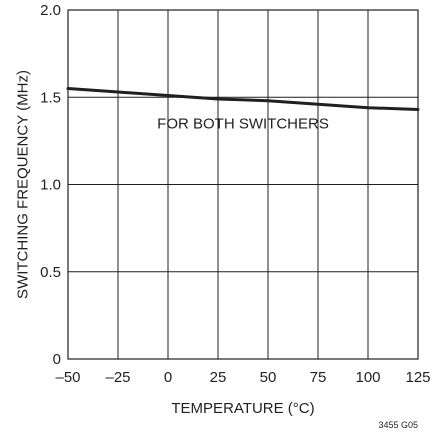  Describe the element at coordinates (417, 377) in the screenshot. I see `x-tick-label: 125` at that location.